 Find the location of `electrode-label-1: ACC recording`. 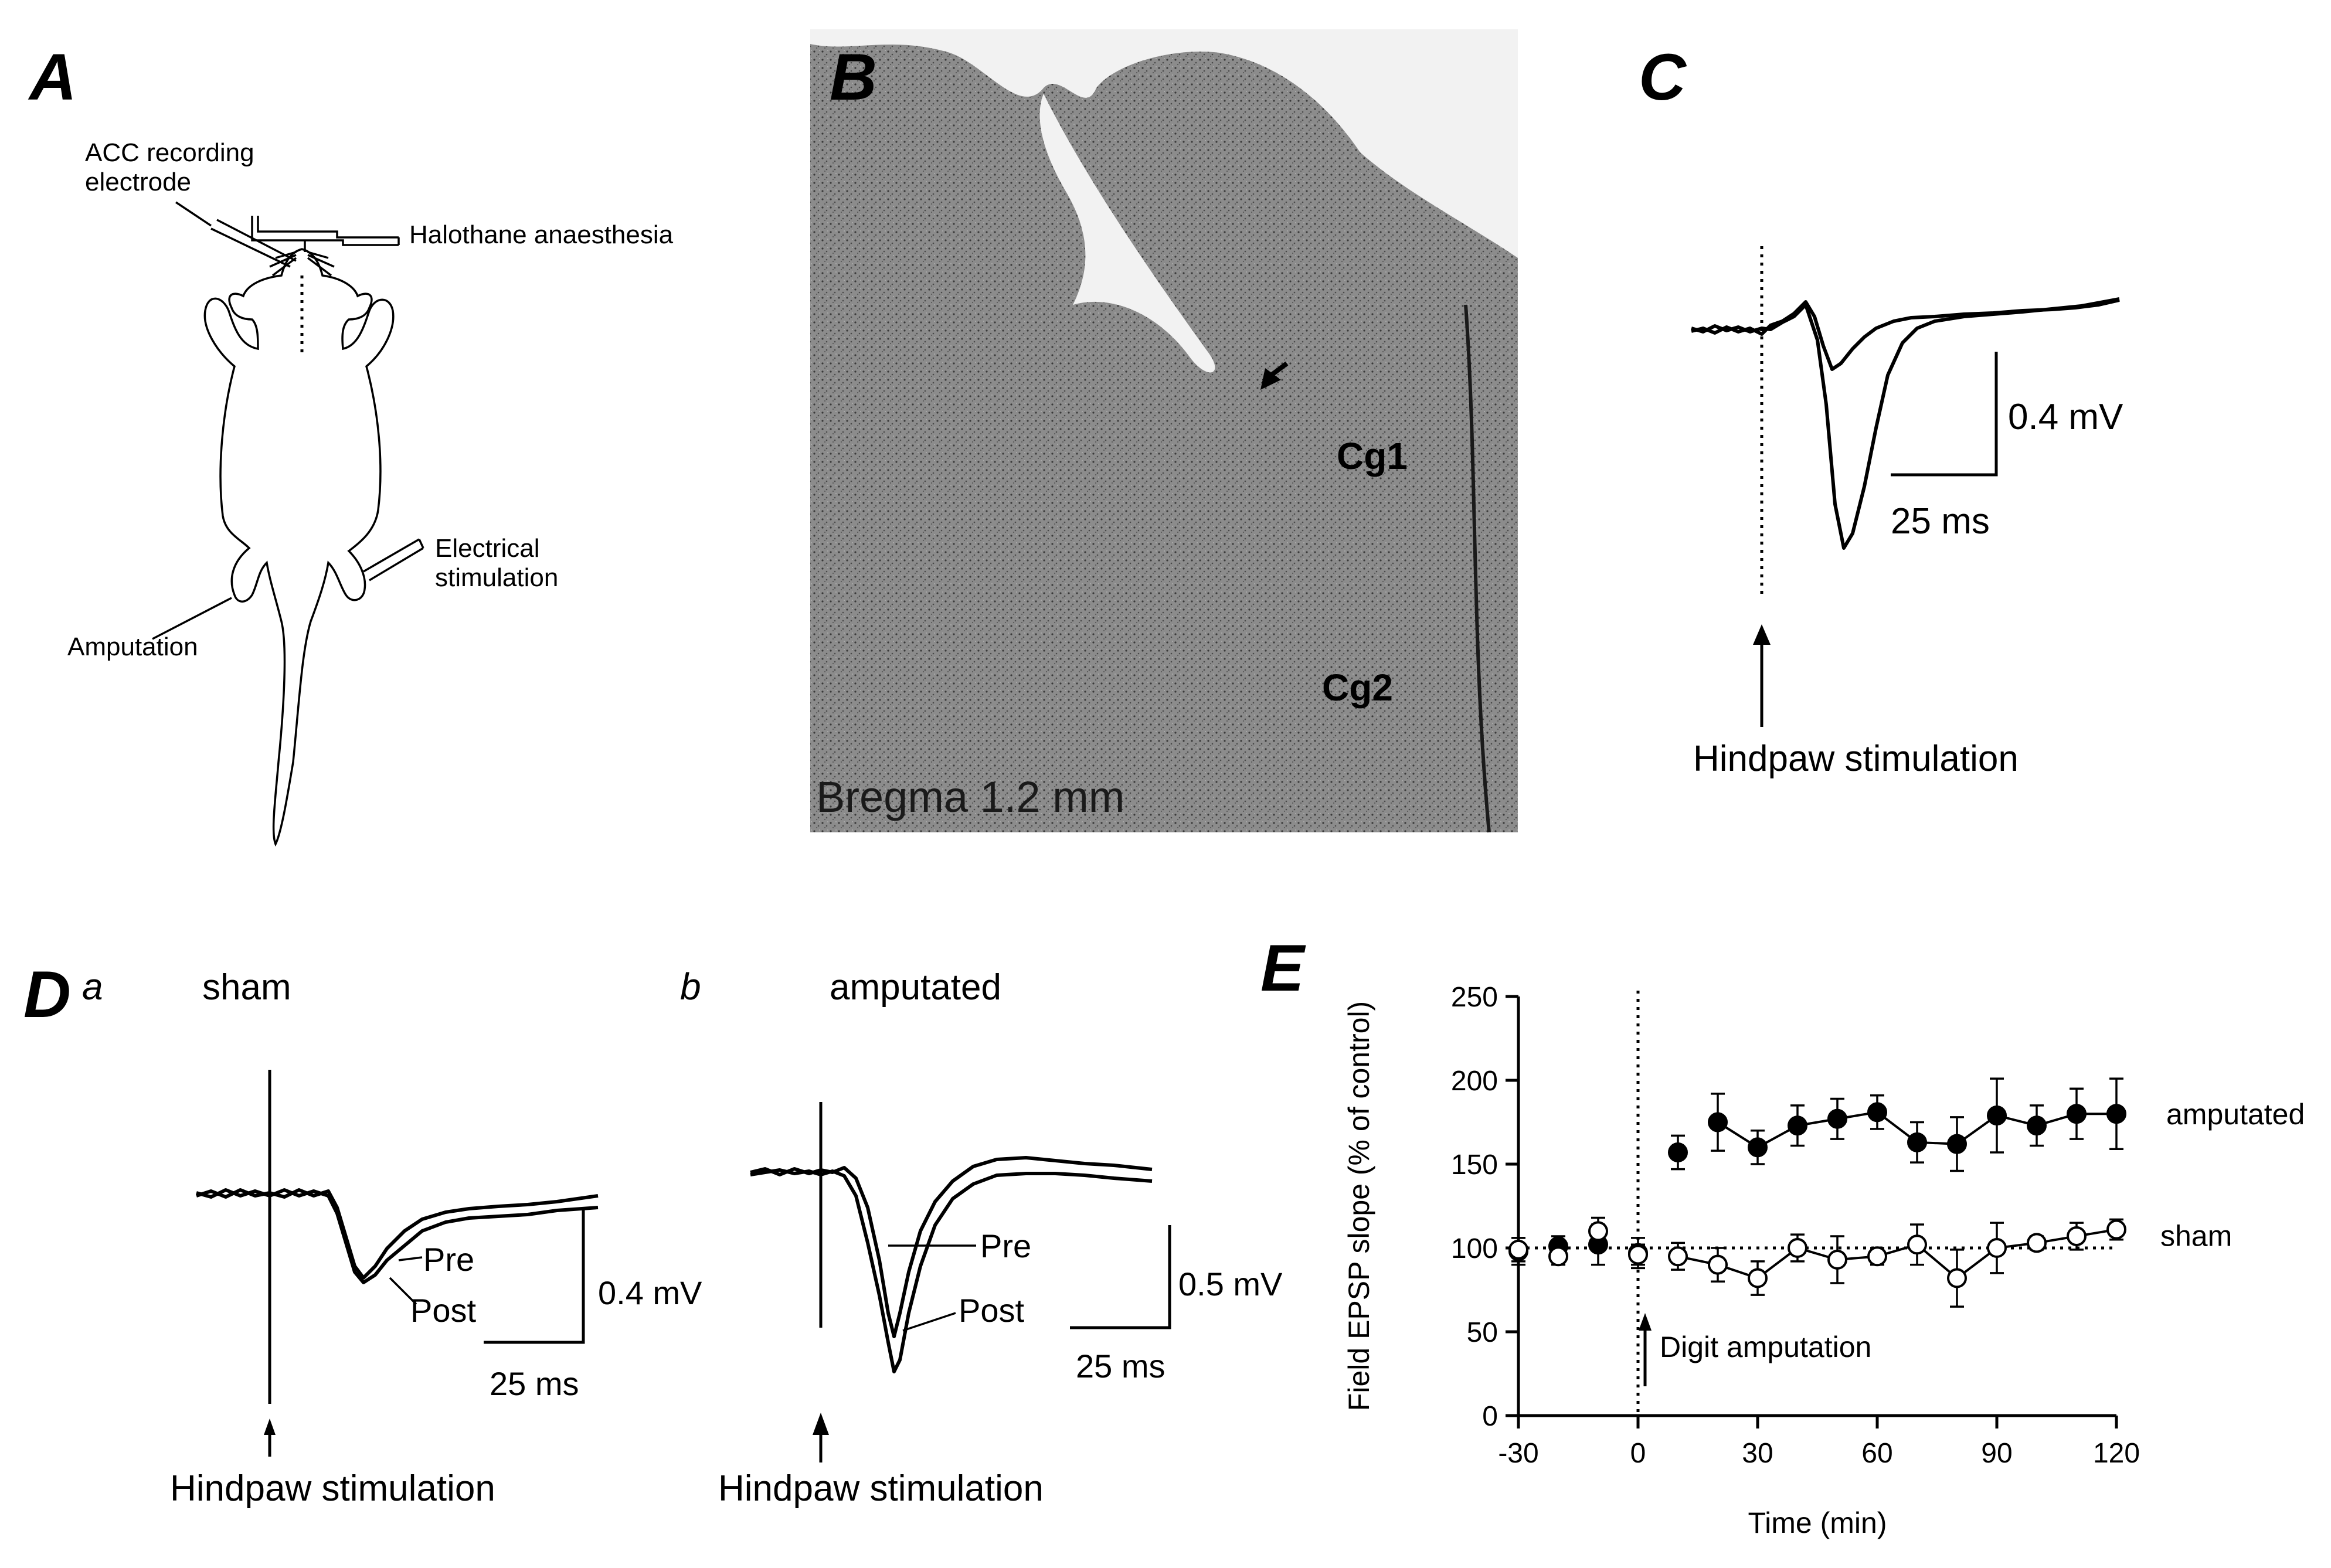

electrode-label-1: ACC recording is located at coordinates (170, 153).